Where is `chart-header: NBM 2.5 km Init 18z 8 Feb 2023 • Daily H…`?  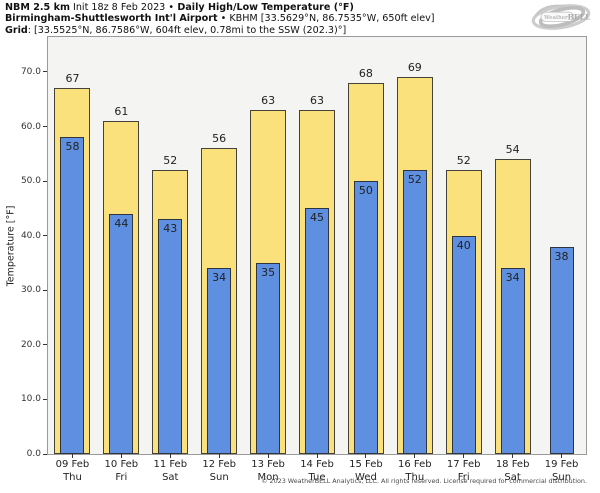 chart-header: NBM 2.5 km Init 18z 8 Feb 2023 • Daily H… is located at coordinates (220, 19).